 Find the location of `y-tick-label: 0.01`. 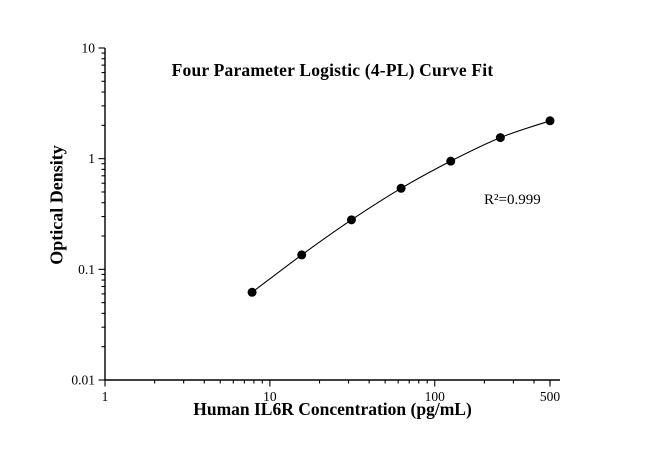

y-tick-label: 0.01 is located at coordinates (83, 380).